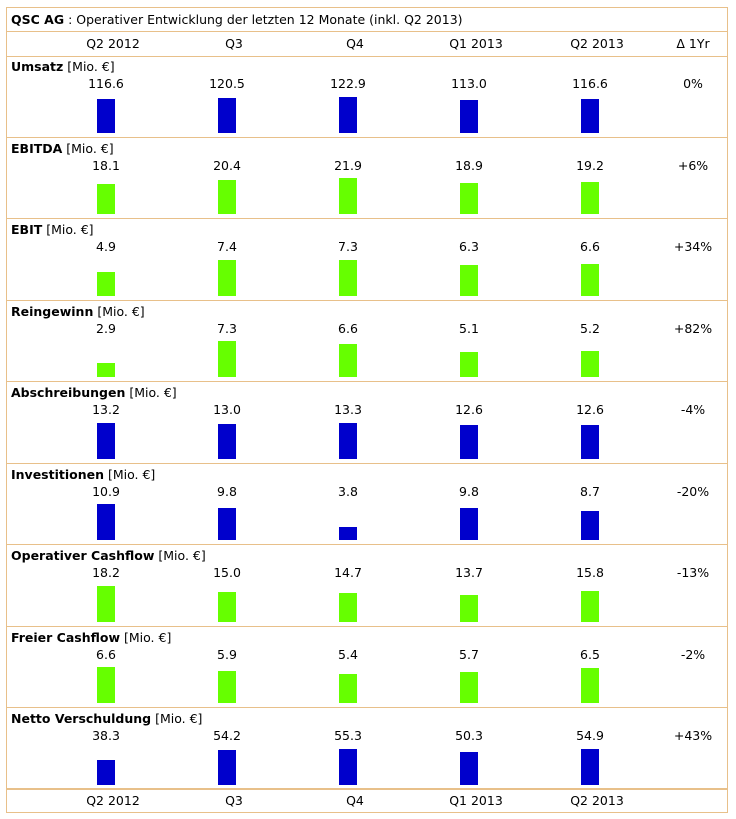  What do you see at coordinates (590, 165) in the screenshot?
I see `value-label: 19.2` at bounding box center [590, 165].